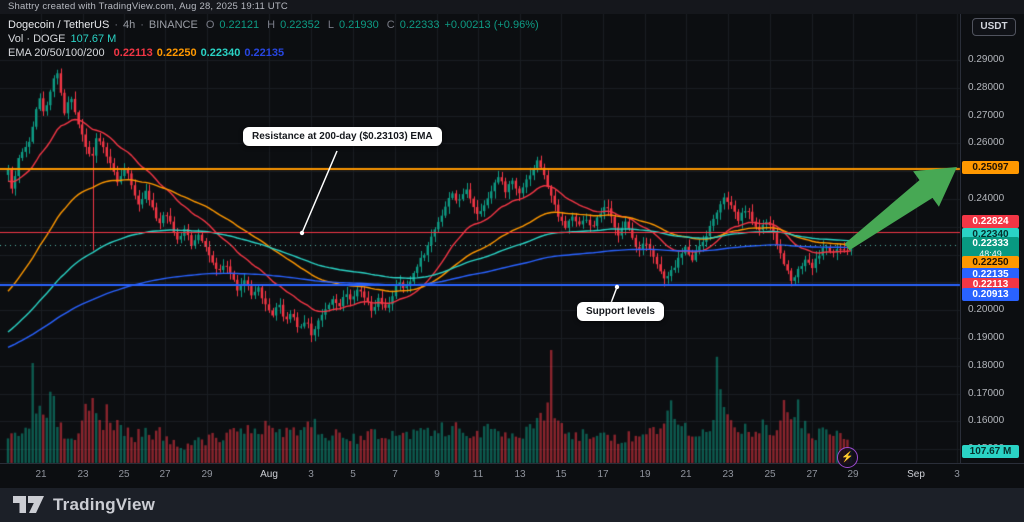 This screenshot has width=1024, height=522. Describe the element at coordinates (620, 311) in the screenshot. I see `support-callout: Support levels` at that location.